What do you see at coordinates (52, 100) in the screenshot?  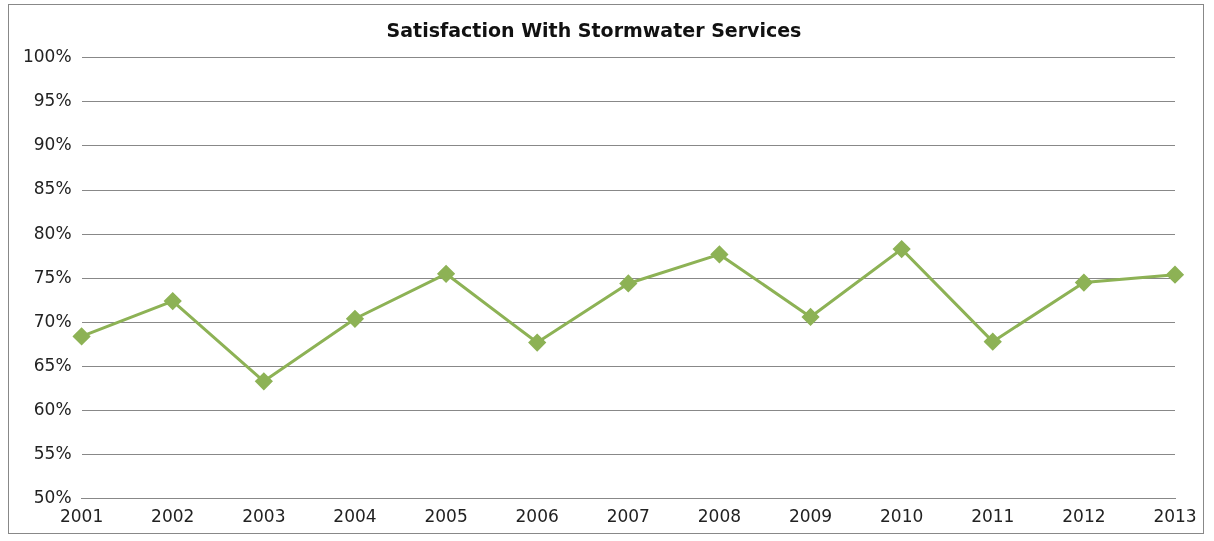 I see `y-tick-label: 95%` at bounding box center [52, 100].